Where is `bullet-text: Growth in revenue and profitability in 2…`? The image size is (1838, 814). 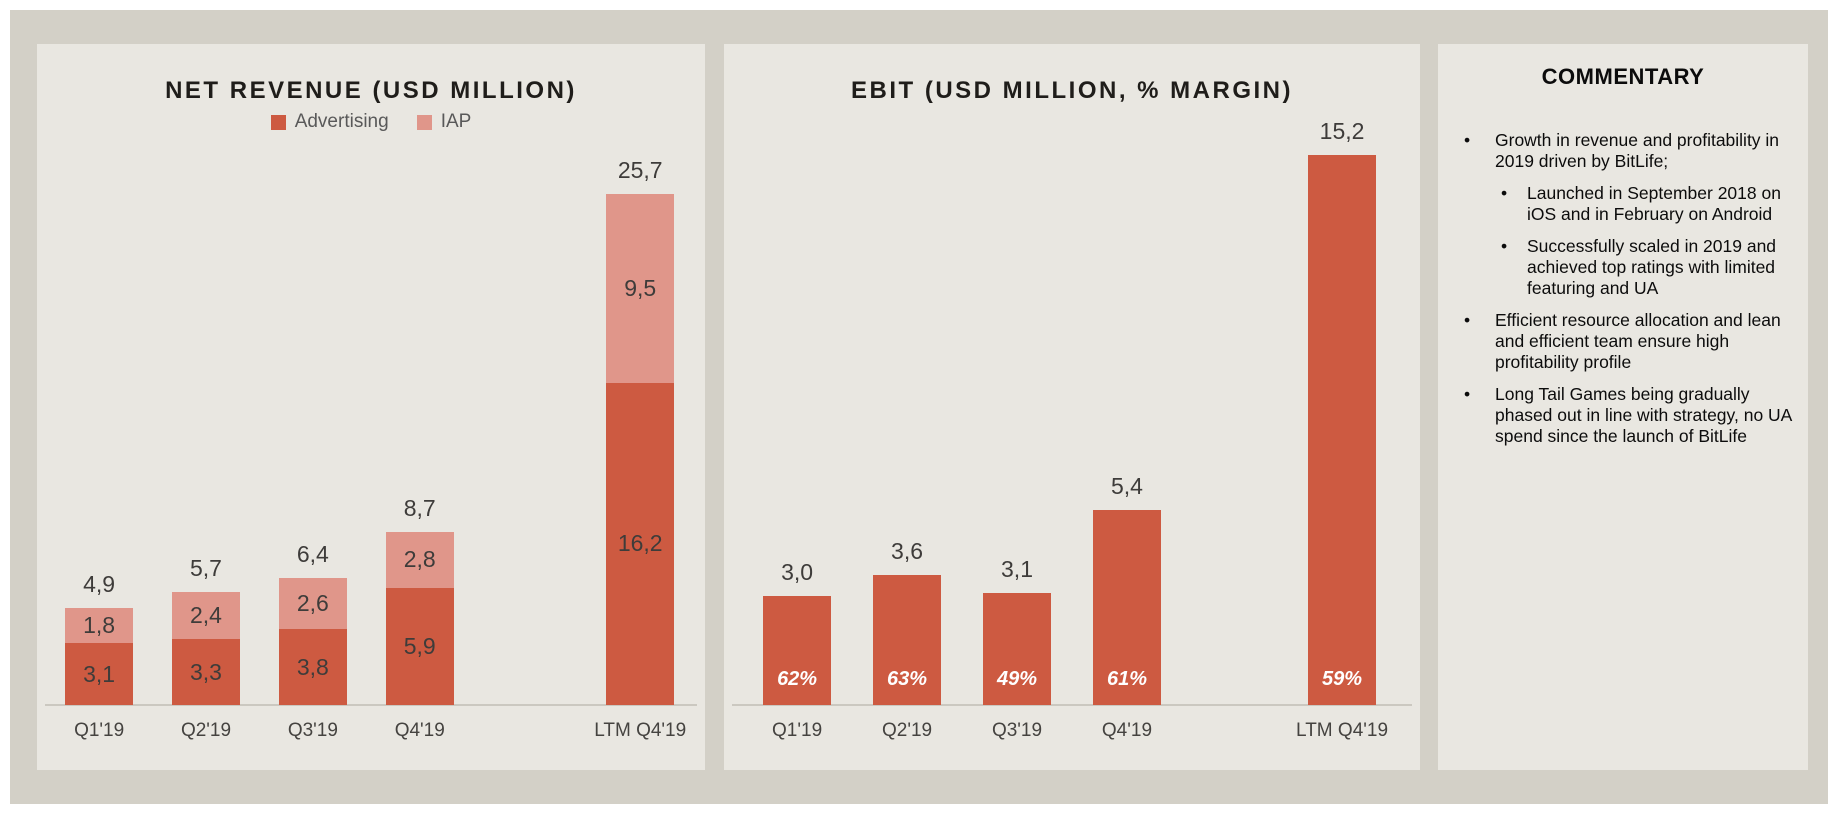
bullet-text: Growth in revenue and profitability in 2… is located at coordinates (1637, 150).